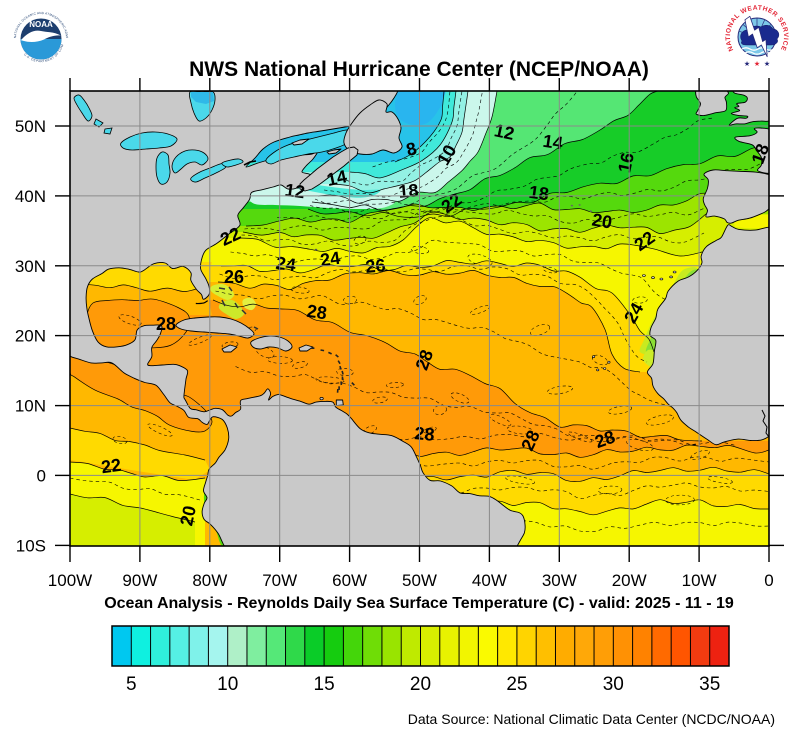 Image resolution: width=800 pixels, height=742 pixels. I want to click on svg-text: 10W, so click(699, 580).